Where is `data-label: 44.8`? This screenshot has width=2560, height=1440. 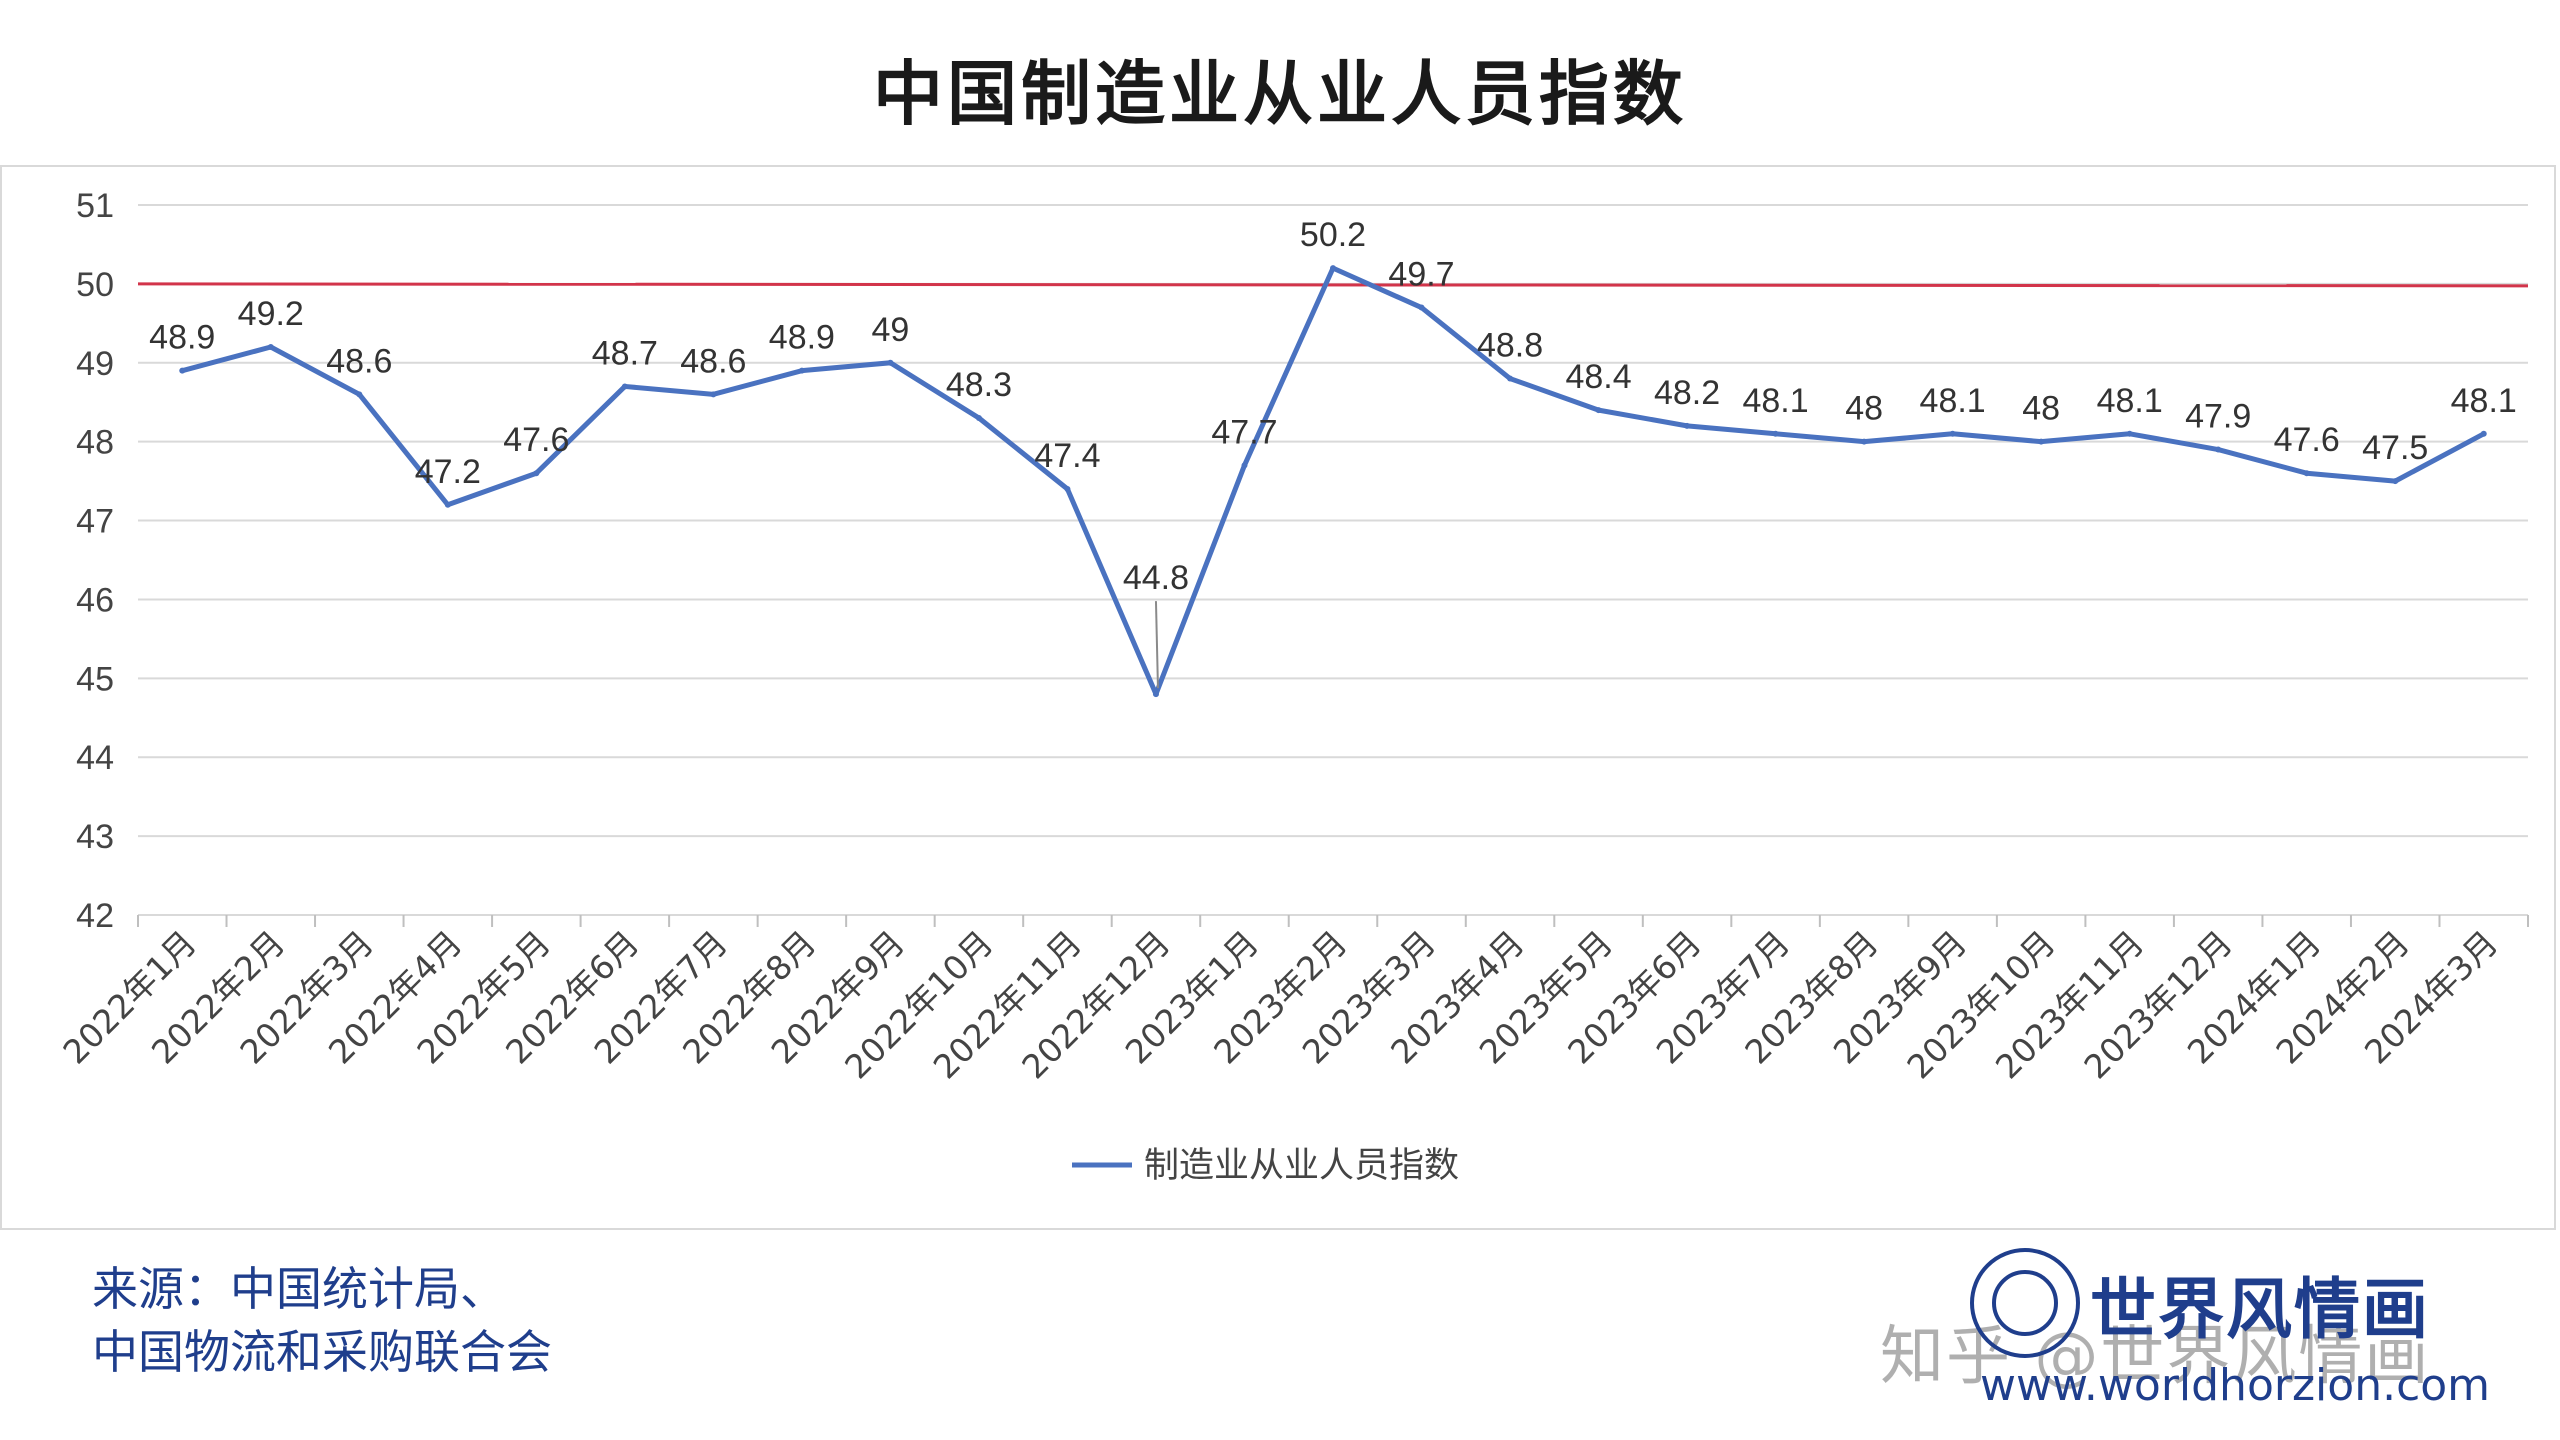
data-label: 44.8 is located at coordinates (1156, 578).